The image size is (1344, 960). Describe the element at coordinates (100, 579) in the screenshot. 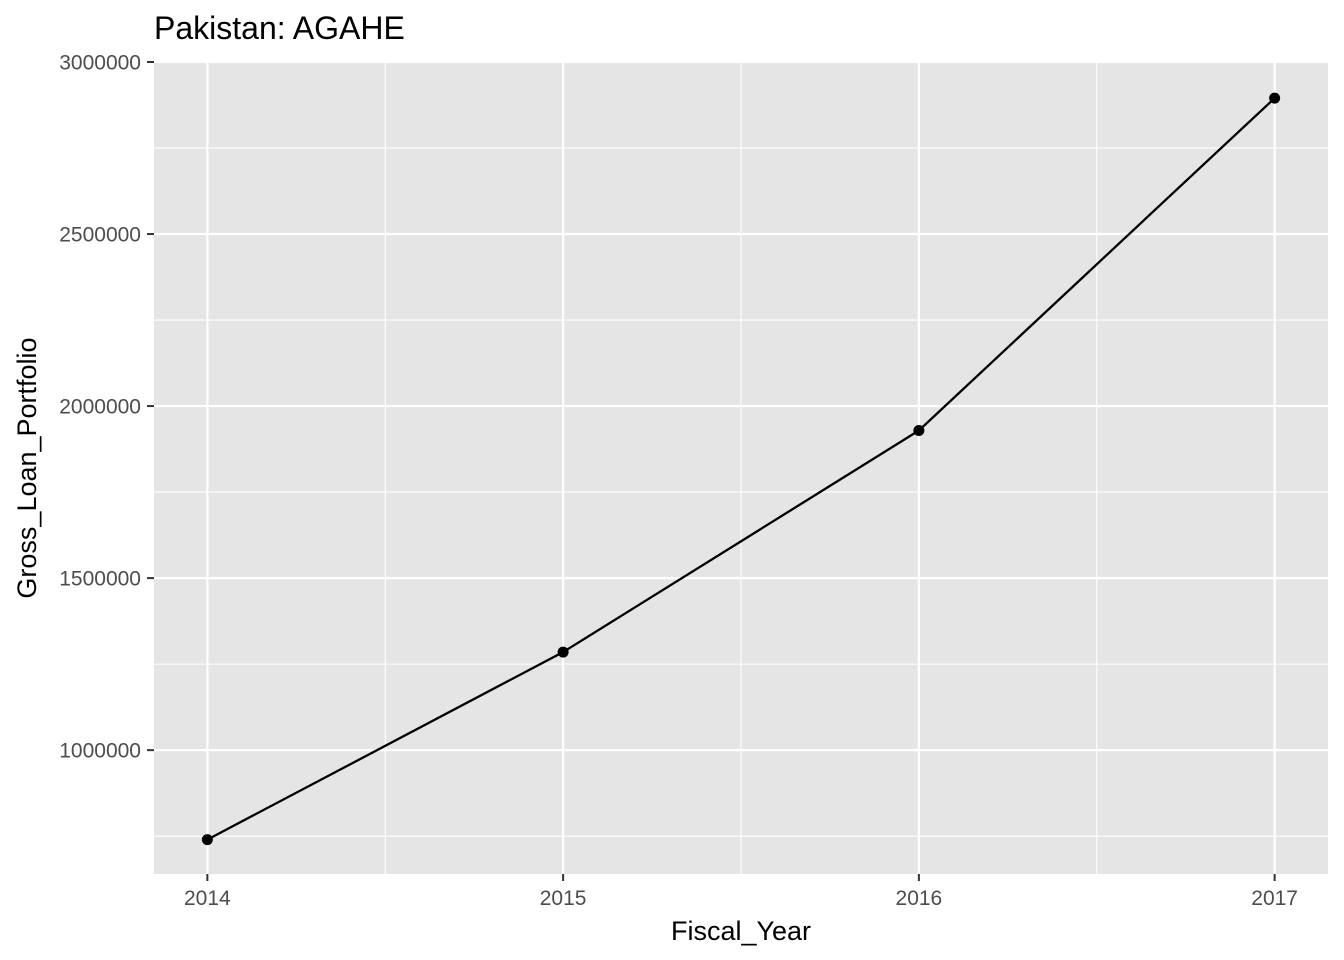

I see `y-tick-label: 1500000` at that location.